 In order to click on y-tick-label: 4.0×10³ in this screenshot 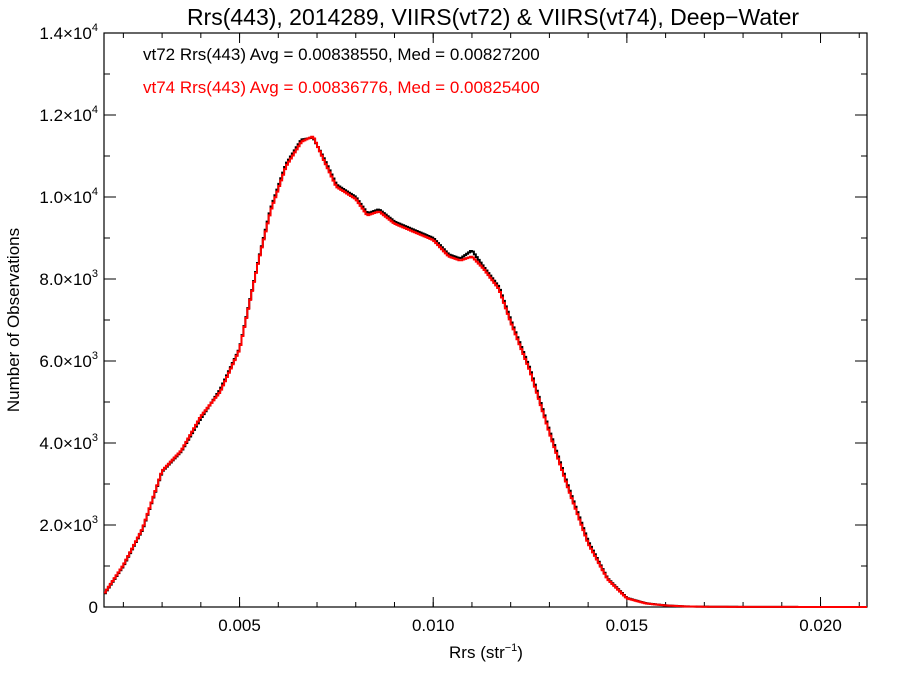, I will do `click(68, 442)`.